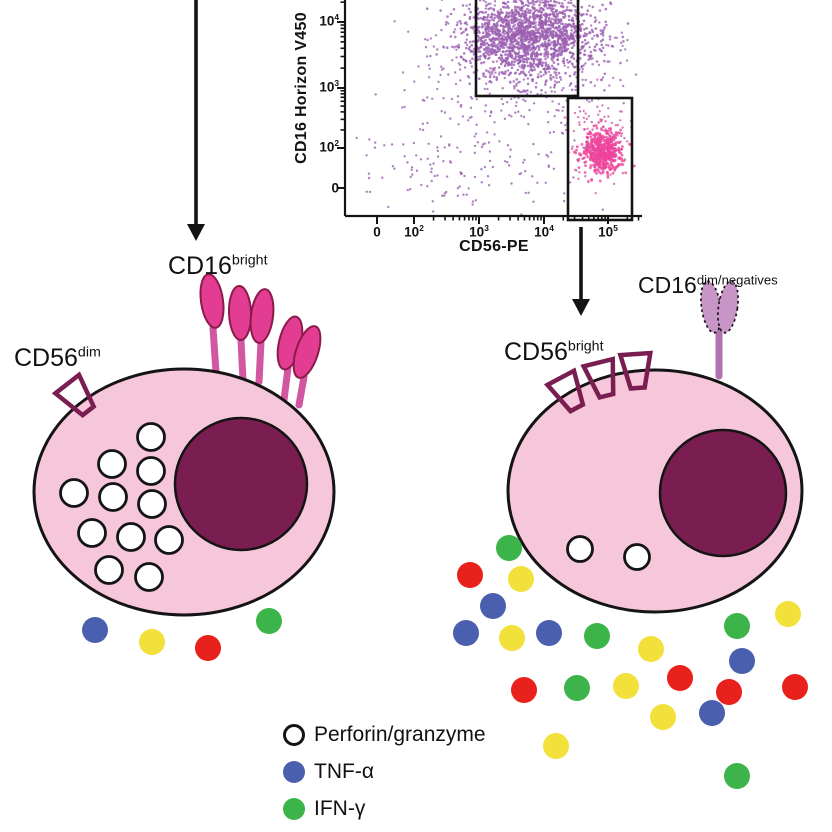 The width and height of the screenshot is (832, 832). Describe the element at coordinates (497, 107) in the screenshot. I see `flow-scatter-points` at that location.